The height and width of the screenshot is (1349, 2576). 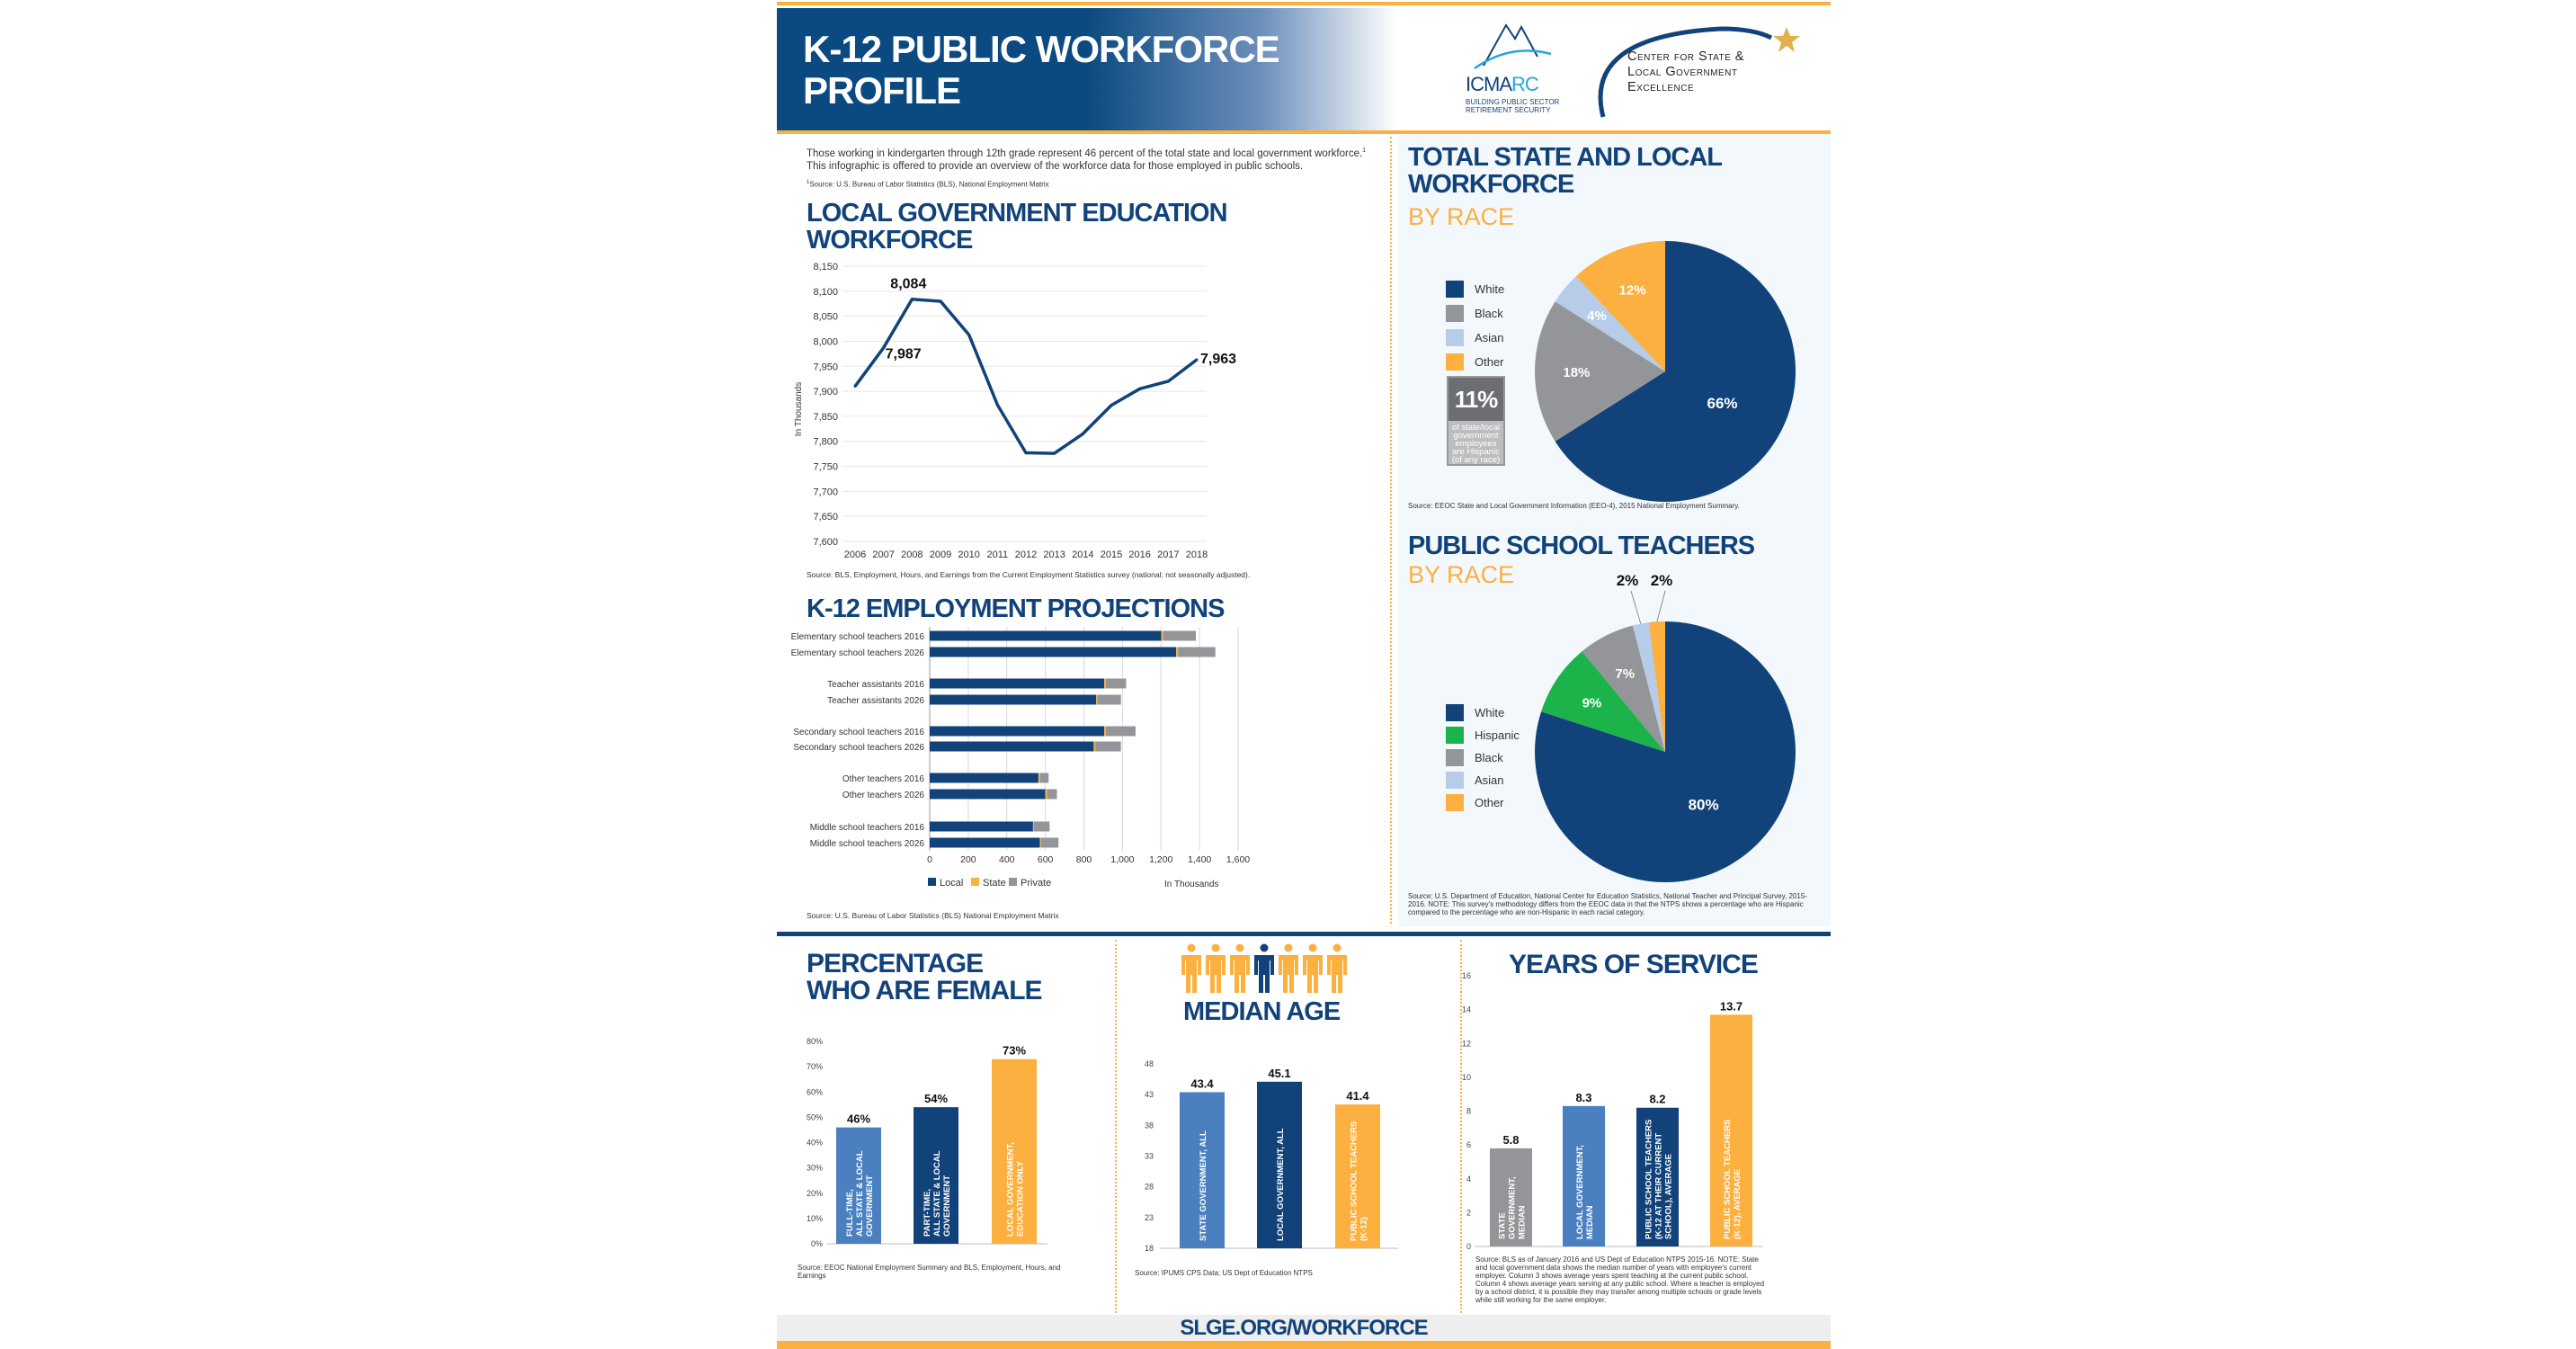 What do you see at coordinates (1150, 1156) in the screenshot?
I see `y-tick-label: 33` at bounding box center [1150, 1156].